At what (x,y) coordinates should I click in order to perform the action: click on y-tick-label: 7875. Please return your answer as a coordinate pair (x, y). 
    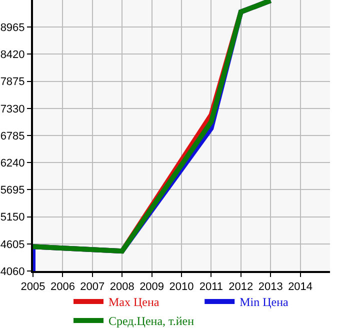
    Looking at the image, I should click on (12, 82).